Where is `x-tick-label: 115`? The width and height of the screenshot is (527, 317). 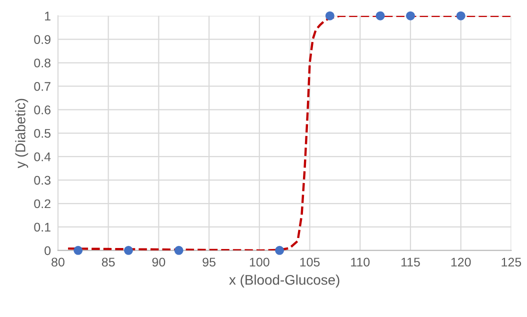
x-tick-label: 115 is located at coordinates (410, 262).